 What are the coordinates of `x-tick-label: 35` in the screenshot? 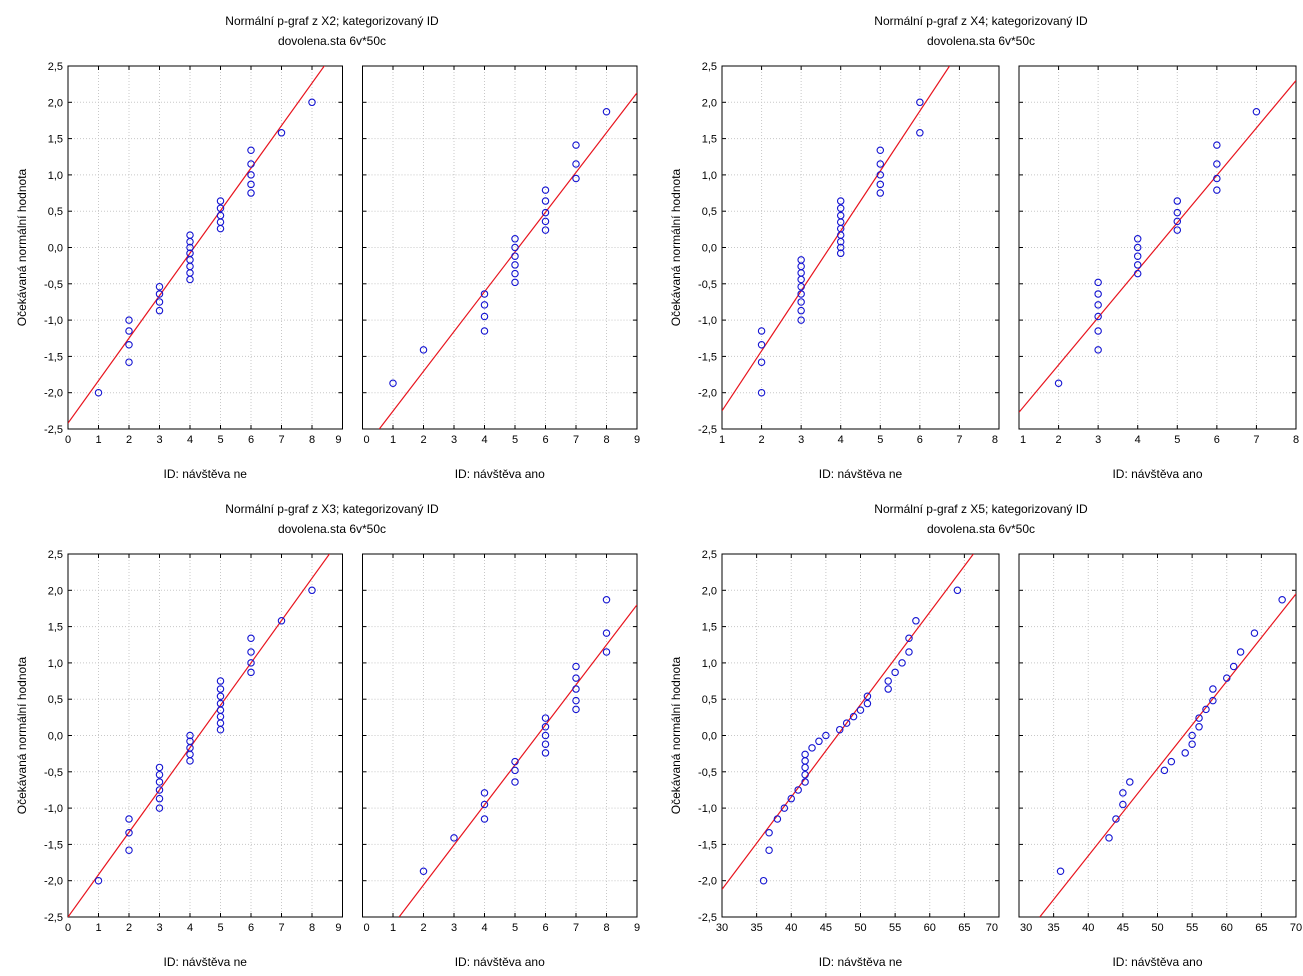 It's located at (1054, 928).